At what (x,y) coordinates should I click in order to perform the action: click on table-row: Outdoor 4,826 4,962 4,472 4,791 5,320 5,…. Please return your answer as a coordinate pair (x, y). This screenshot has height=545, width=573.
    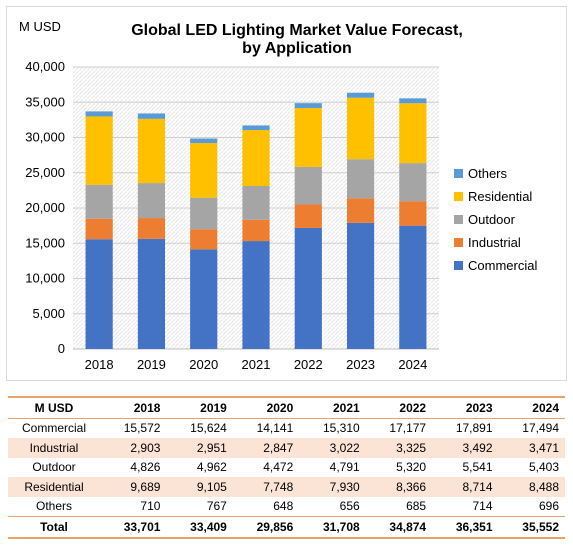
    Looking at the image, I should click on (286, 468).